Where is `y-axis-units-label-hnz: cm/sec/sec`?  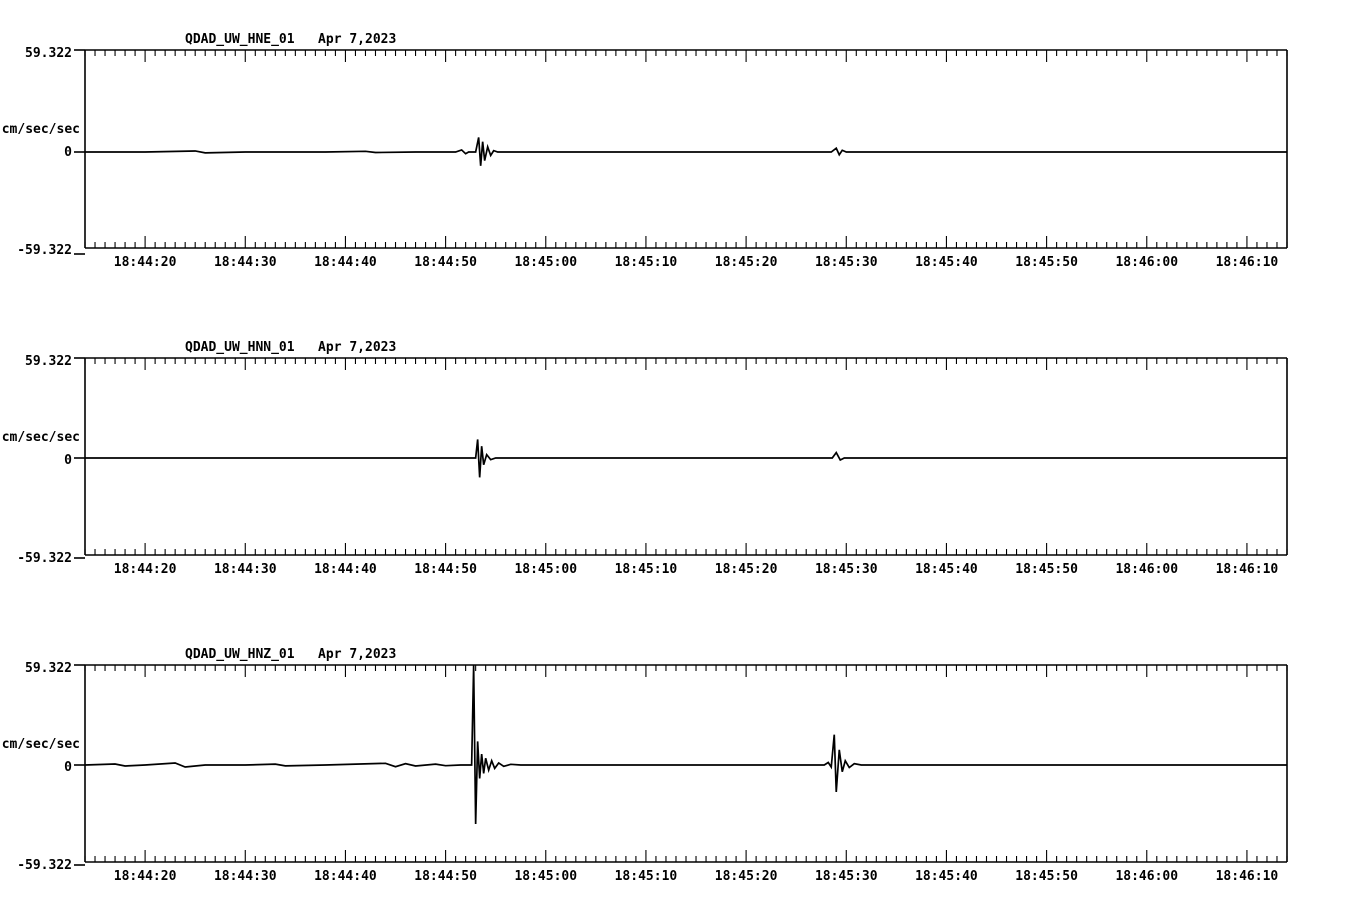 y-axis-units-label-hnz: cm/sec/sec is located at coordinates (40, 744).